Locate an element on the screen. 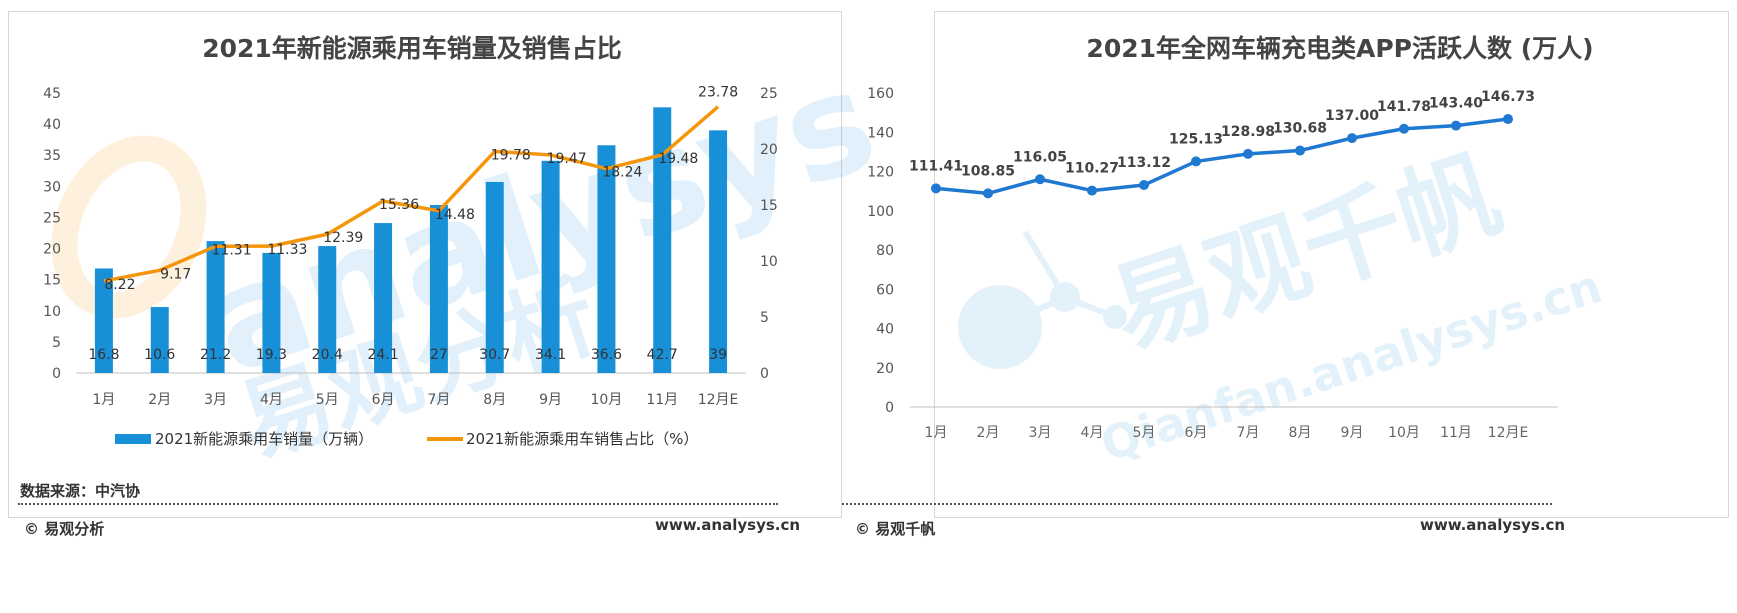 This screenshot has width=1737, height=613. y-tick-label: 80 is located at coordinates (885, 251).